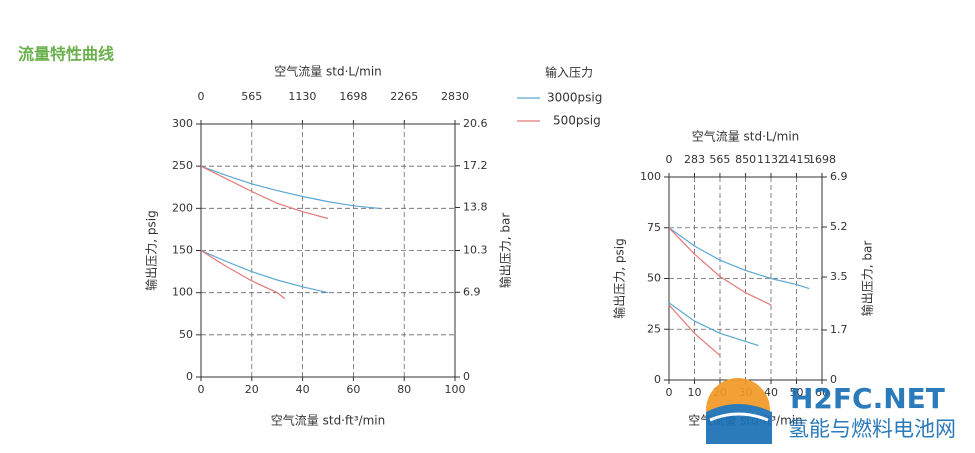 This screenshot has width=975, height=453. Describe the element at coordinates (739, 417) in the screenshot. I see `logo-wave-line` at that location.